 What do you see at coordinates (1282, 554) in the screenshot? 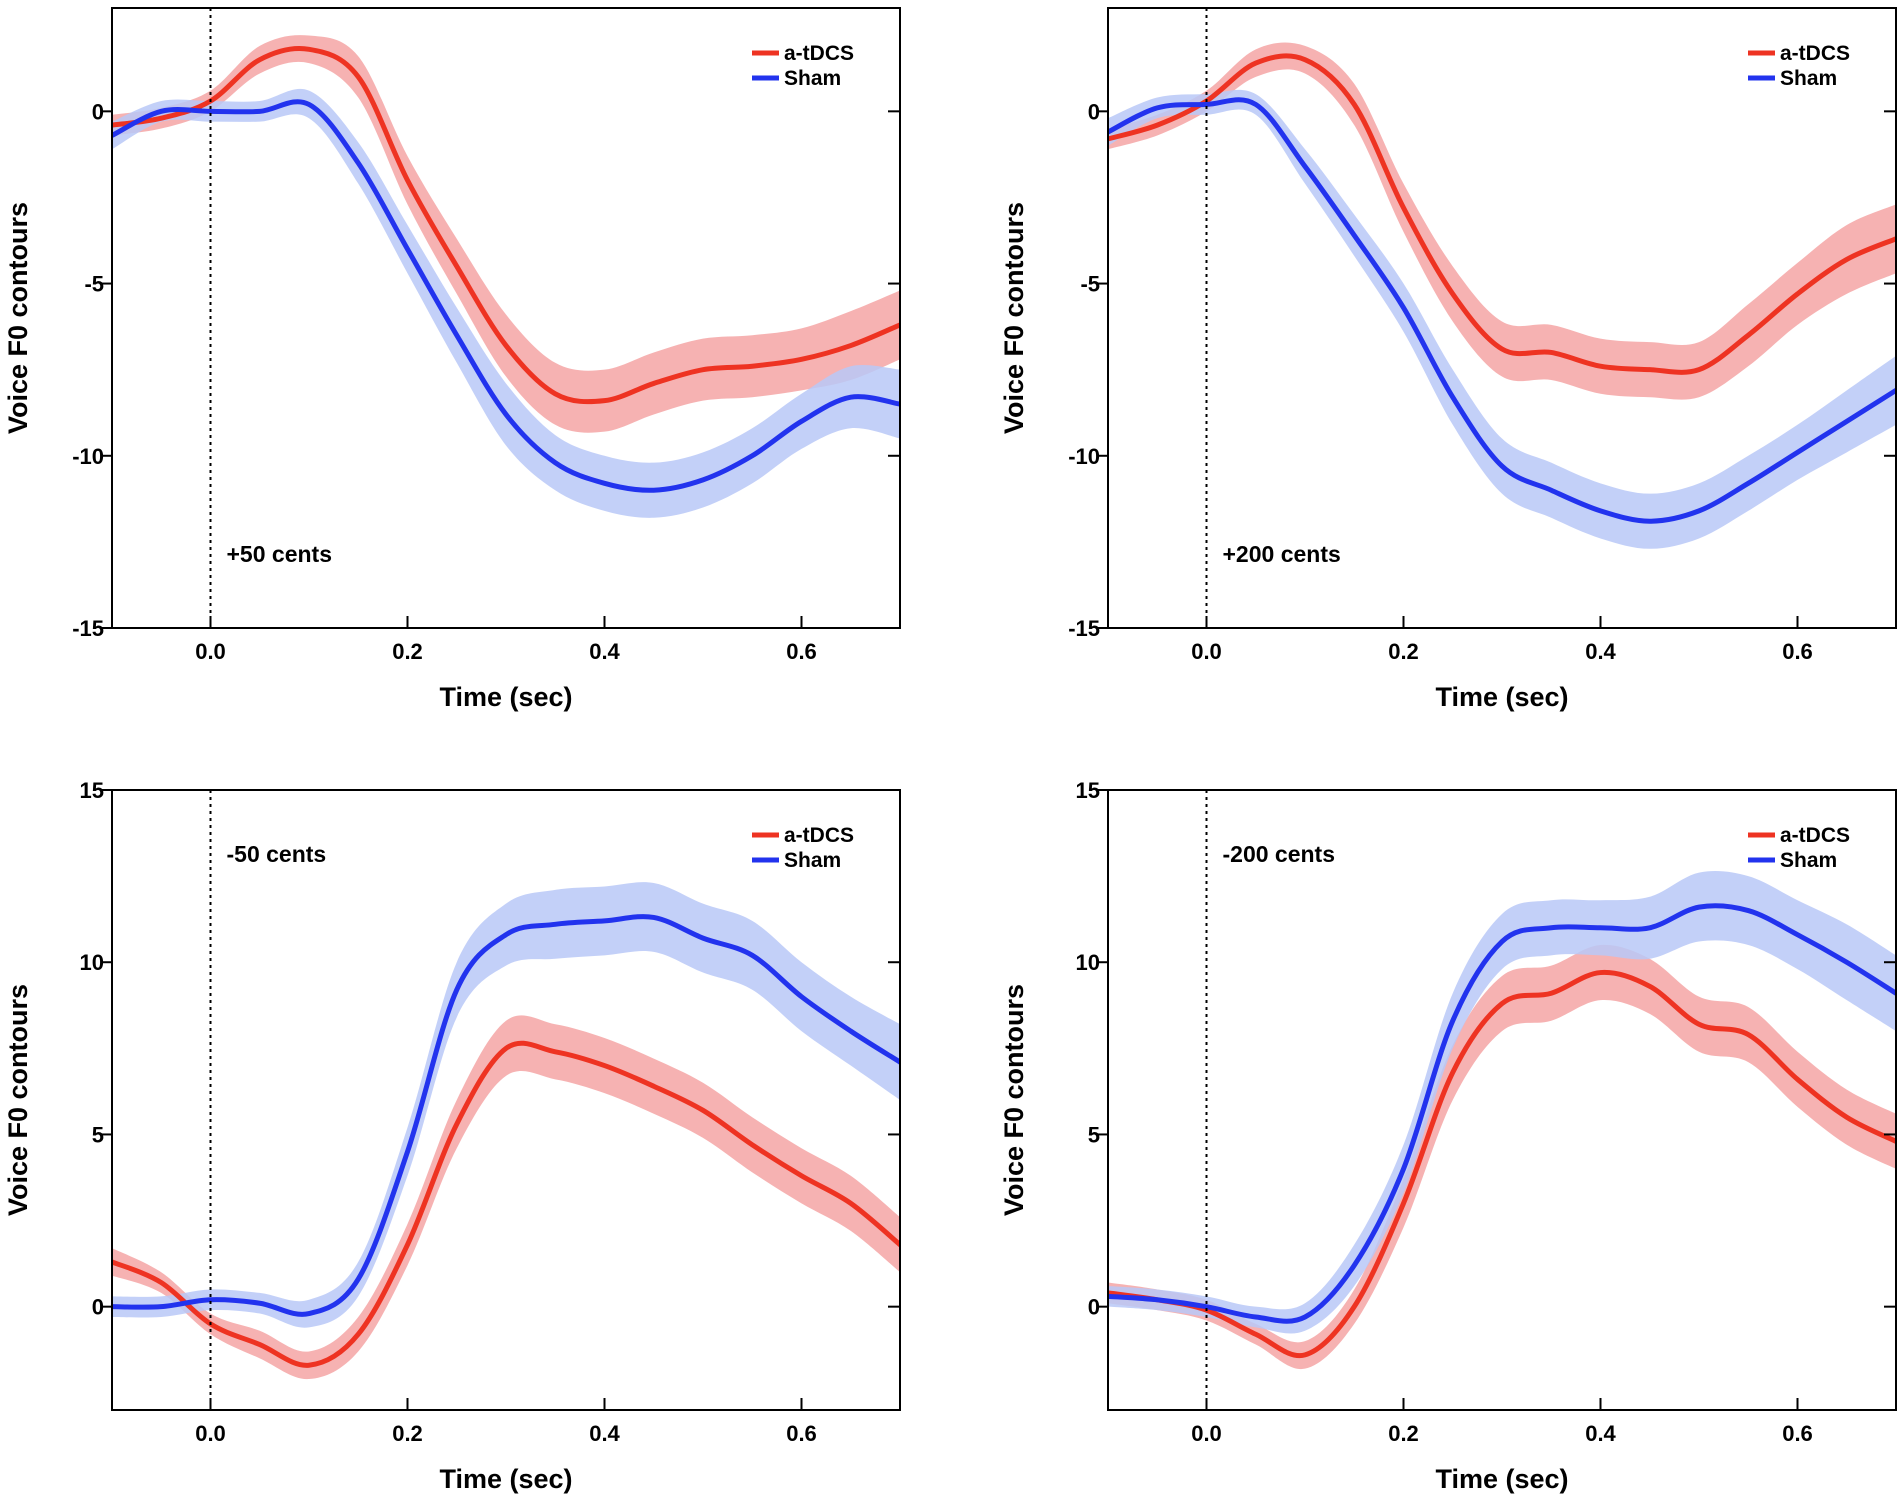
I see `condition-annotation: +200 cents` at bounding box center [1282, 554].